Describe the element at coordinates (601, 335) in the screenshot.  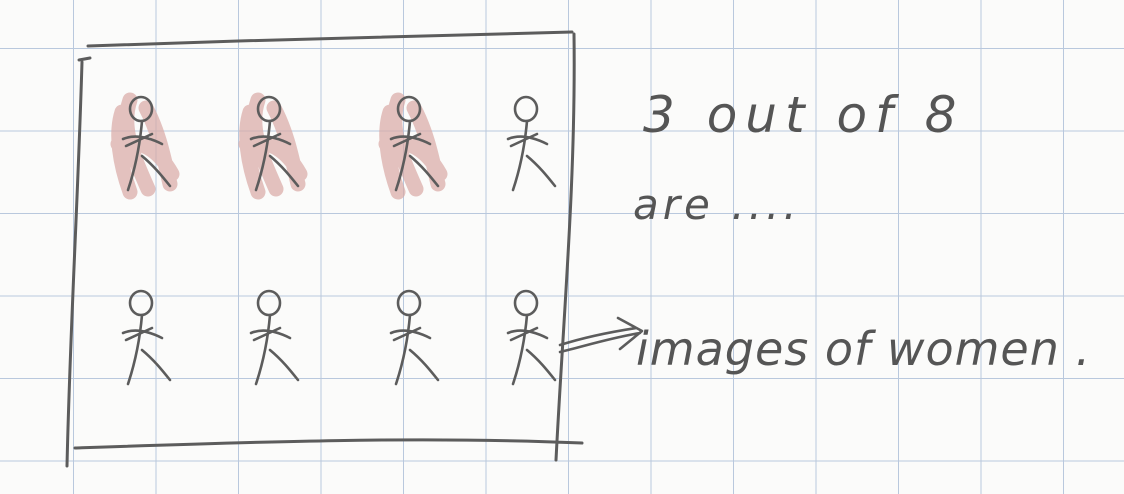
I see `arrow` at that location.